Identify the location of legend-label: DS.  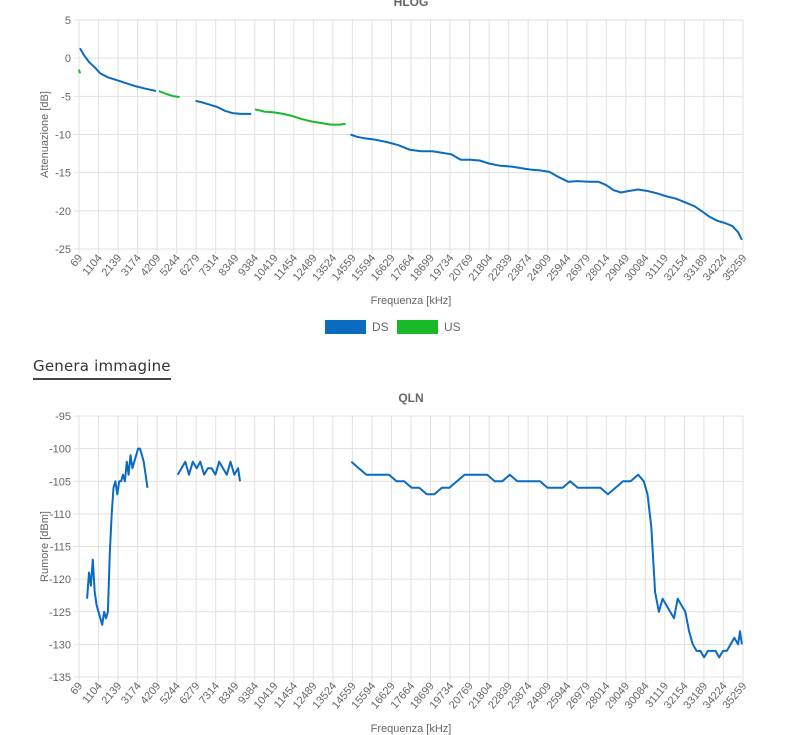
(380, 327).